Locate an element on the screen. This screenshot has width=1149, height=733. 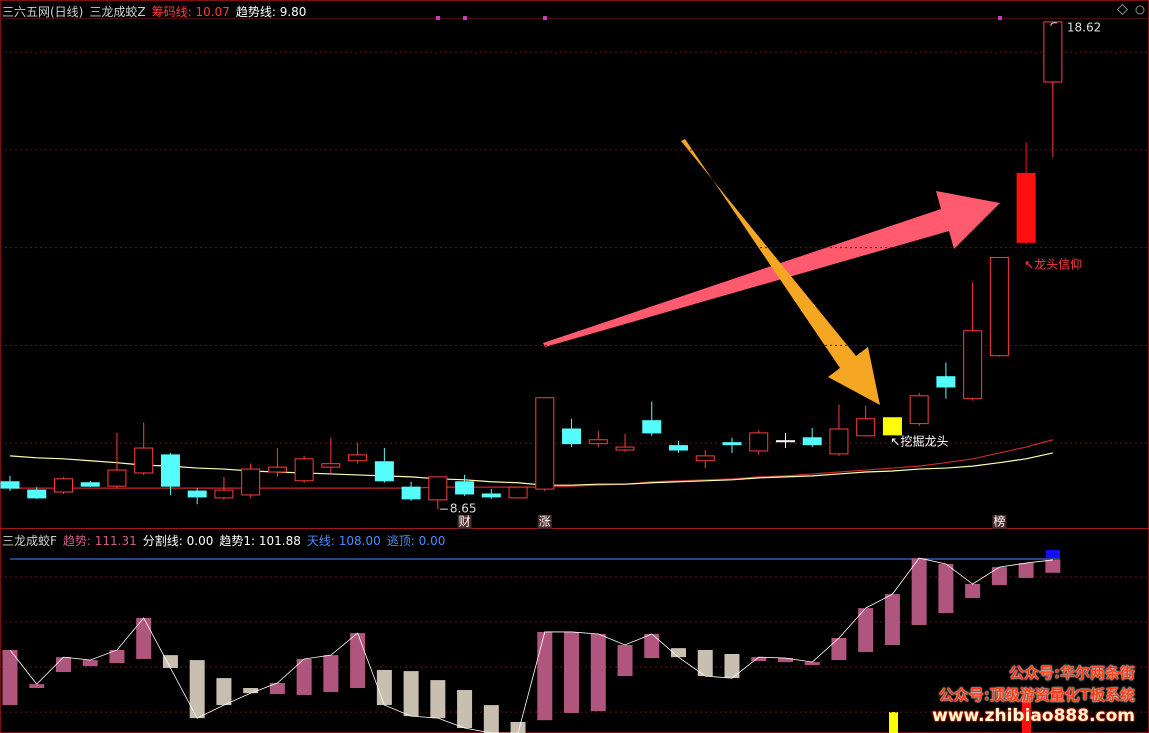
marker: 涨 is located at coordinates (545, 521).